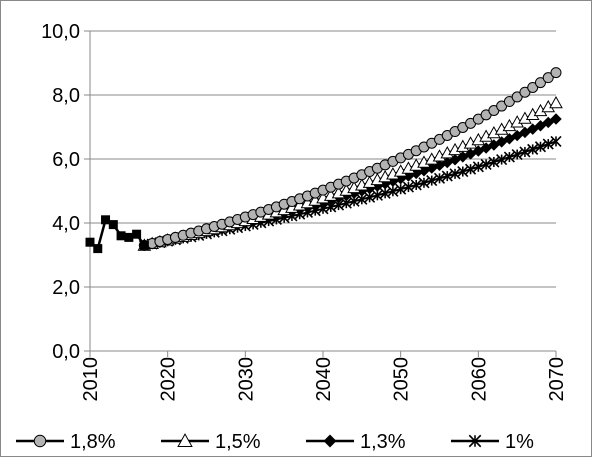 The width and height of the screenshot is (592, 457). What do you see at coordinates (66, 442) in the screenshot?
I see `legend-item: 1,8%` at bounding box center [66, 442].